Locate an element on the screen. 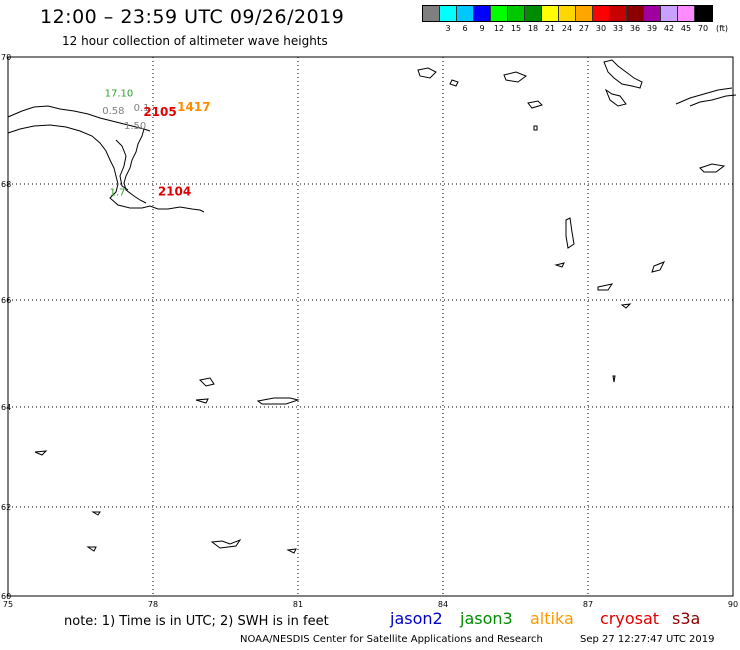 The height and width of the screenshot is (650, 740). color-scale-label: 21 is located at coordinates (550, 28).